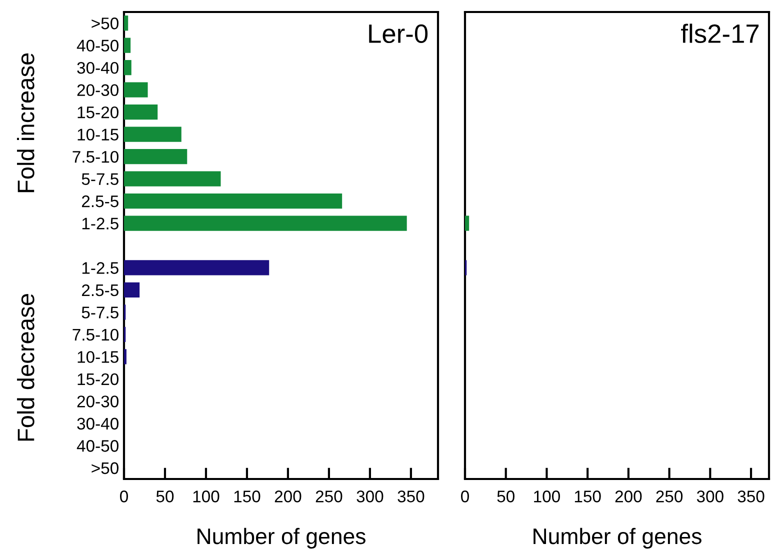  Describe the element at coordinates (25, 367) in the screenshot. I see `text: Fold decrease` at that location.